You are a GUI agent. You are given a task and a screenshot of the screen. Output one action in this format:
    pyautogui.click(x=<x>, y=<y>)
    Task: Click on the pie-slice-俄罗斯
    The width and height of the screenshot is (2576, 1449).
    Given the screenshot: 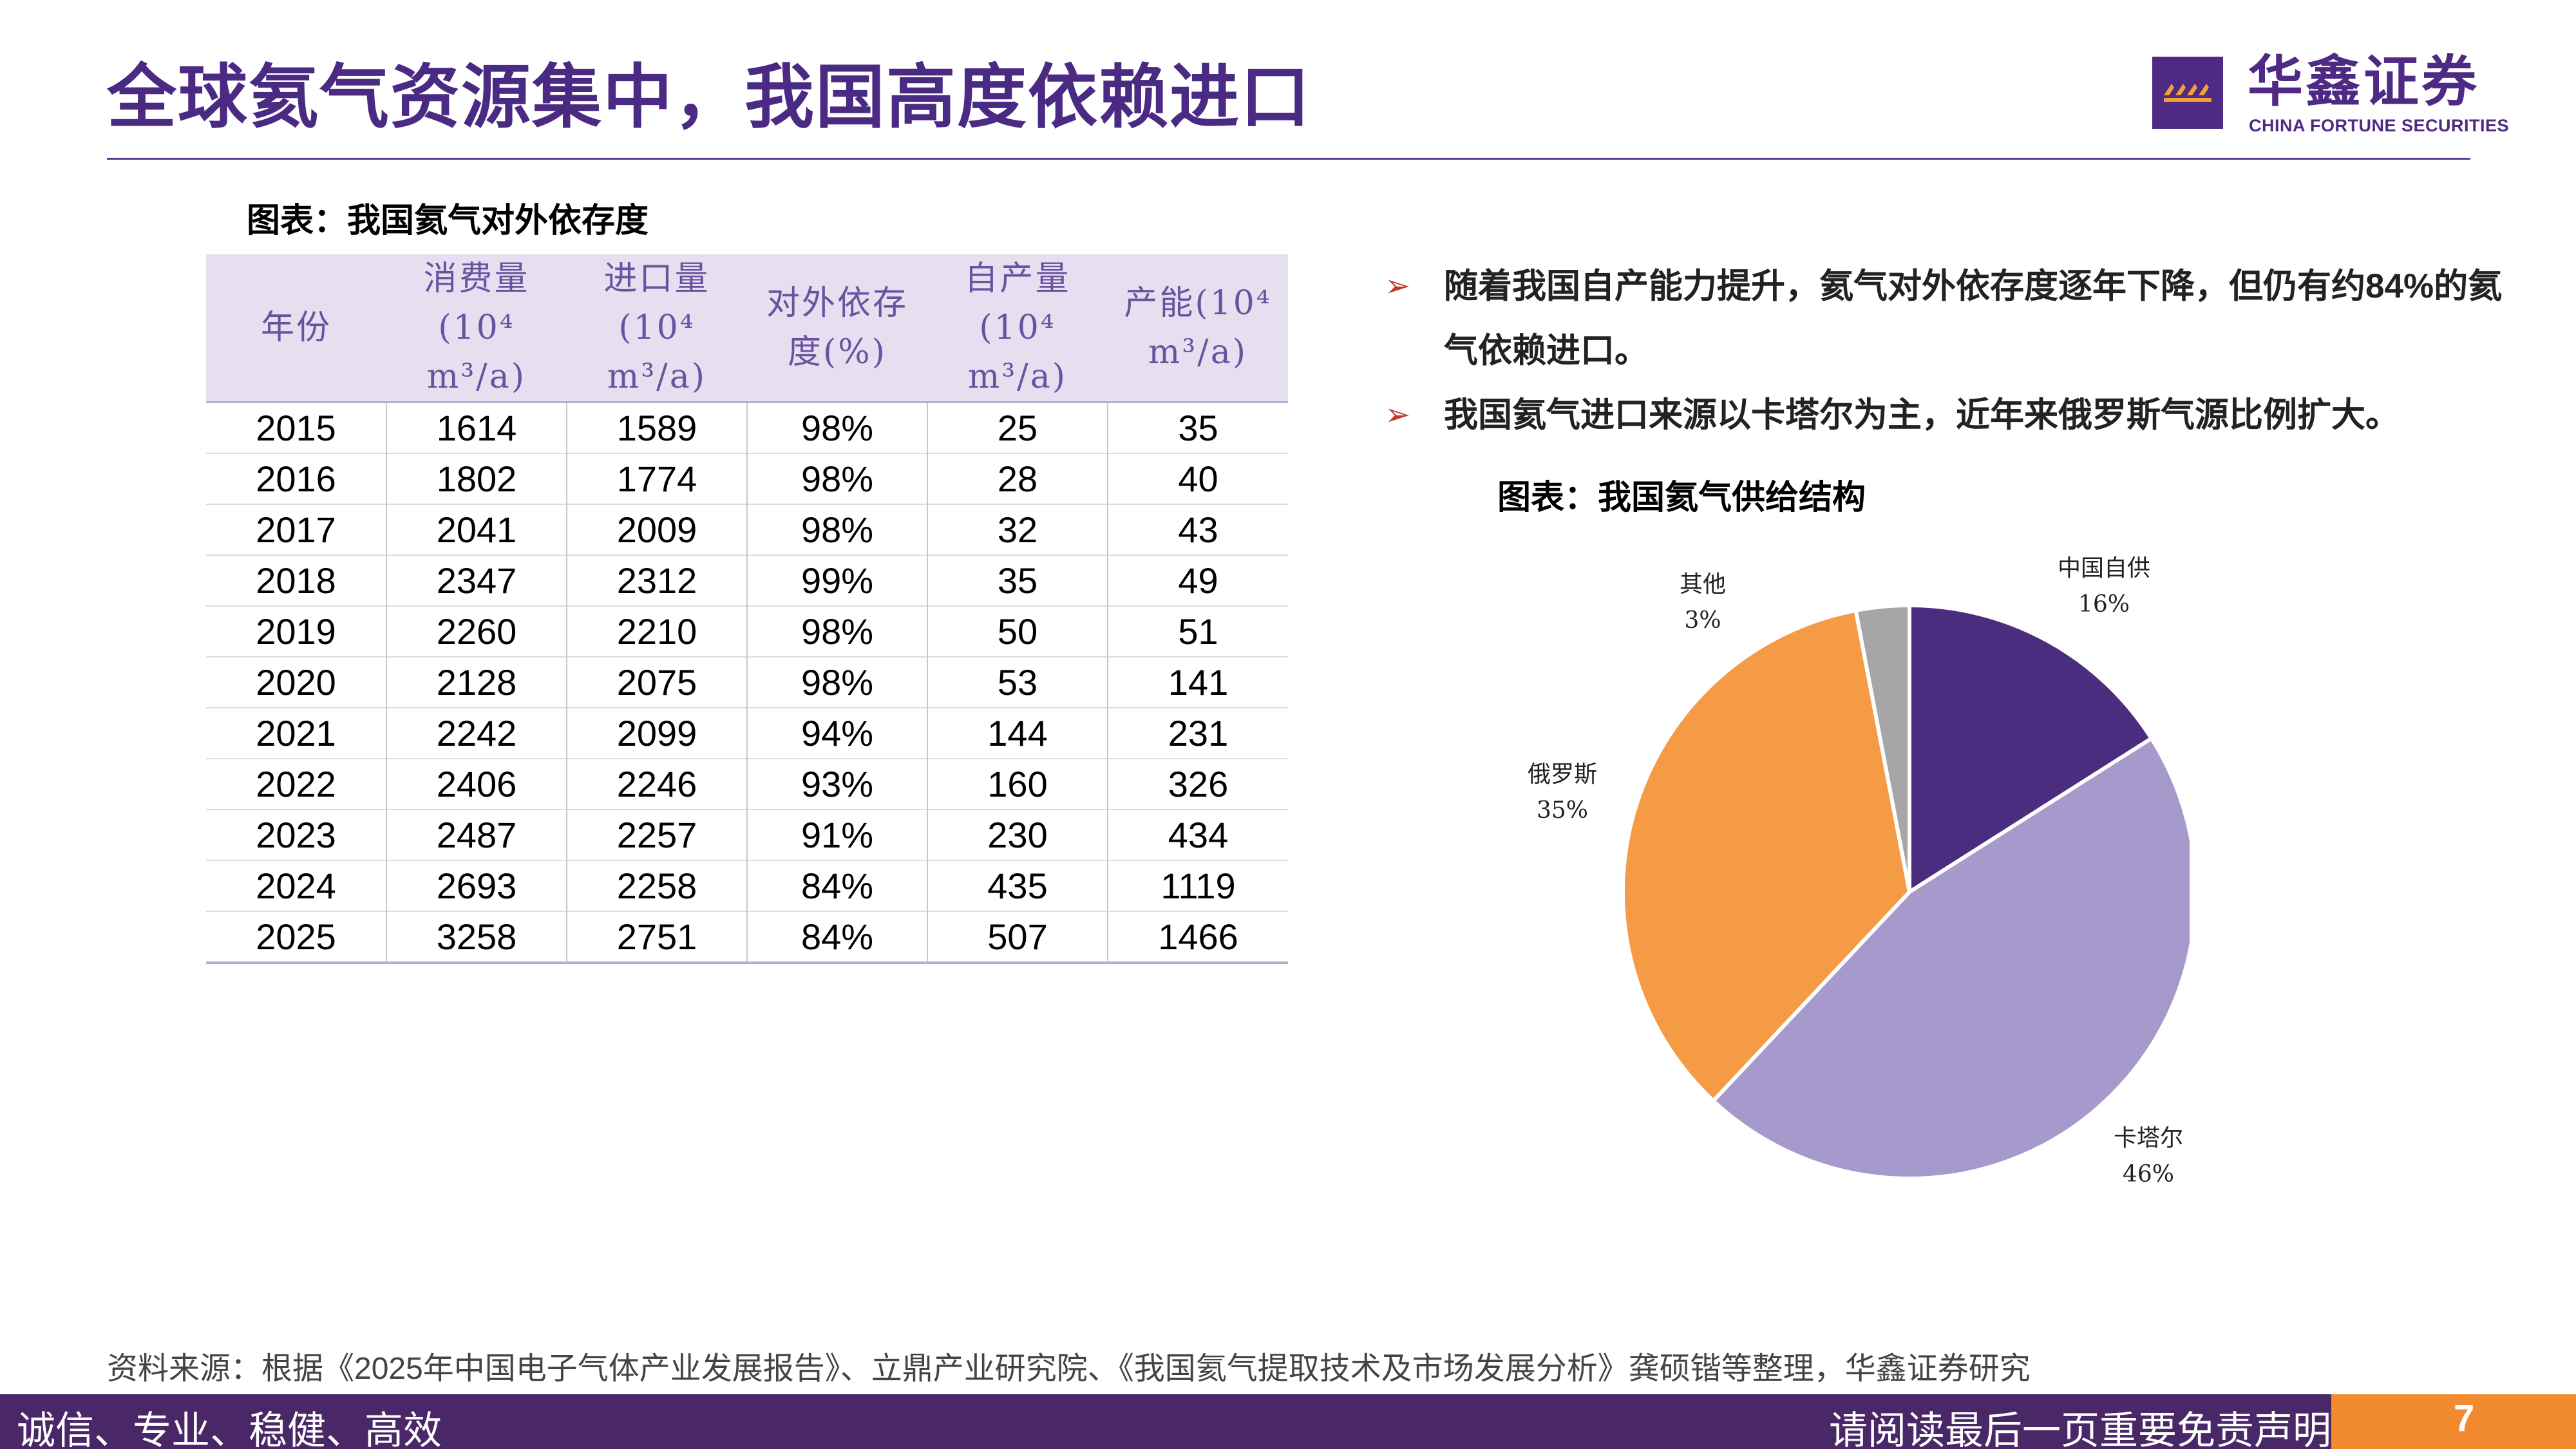 What is the action you would take?
    pyautogui.click(x=1766, y=856)
    